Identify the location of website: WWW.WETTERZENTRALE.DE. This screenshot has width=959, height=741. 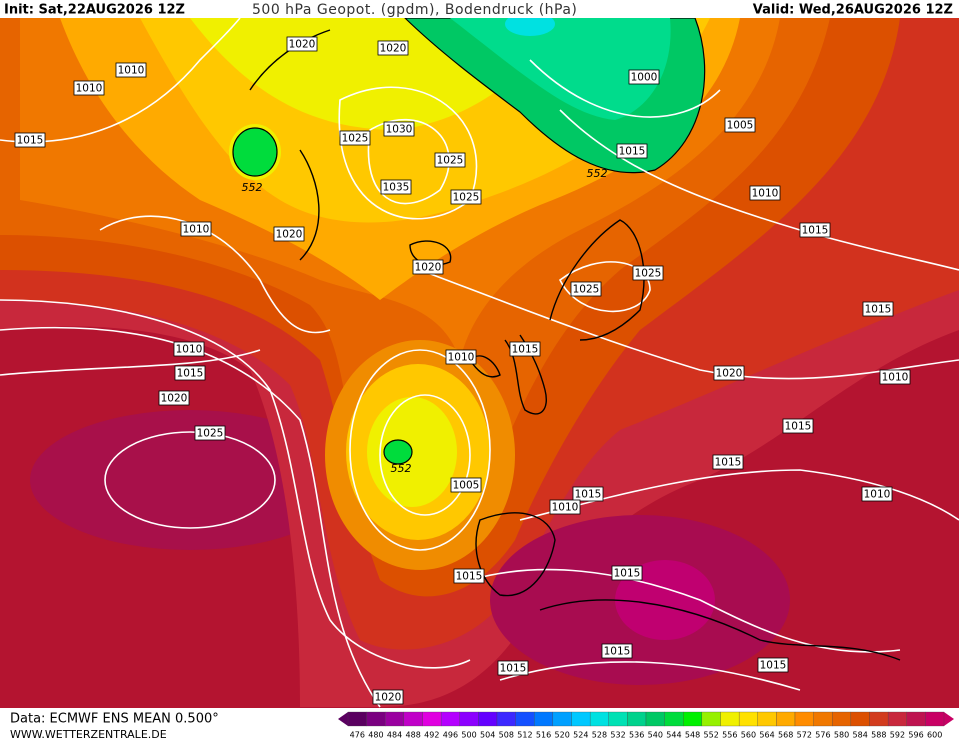
(88, 734).